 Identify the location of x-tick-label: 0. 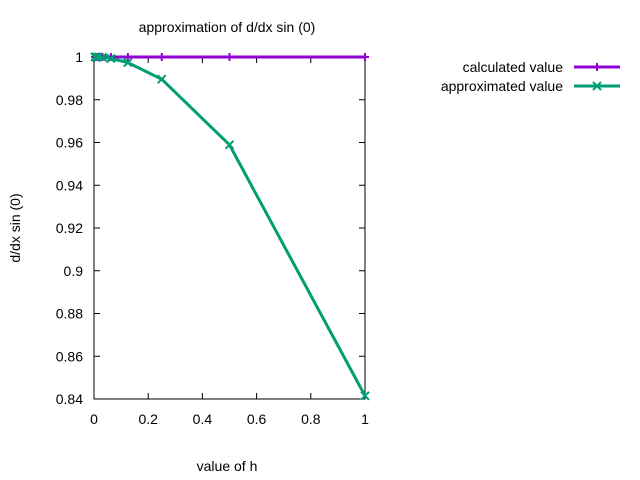
(94, 419).